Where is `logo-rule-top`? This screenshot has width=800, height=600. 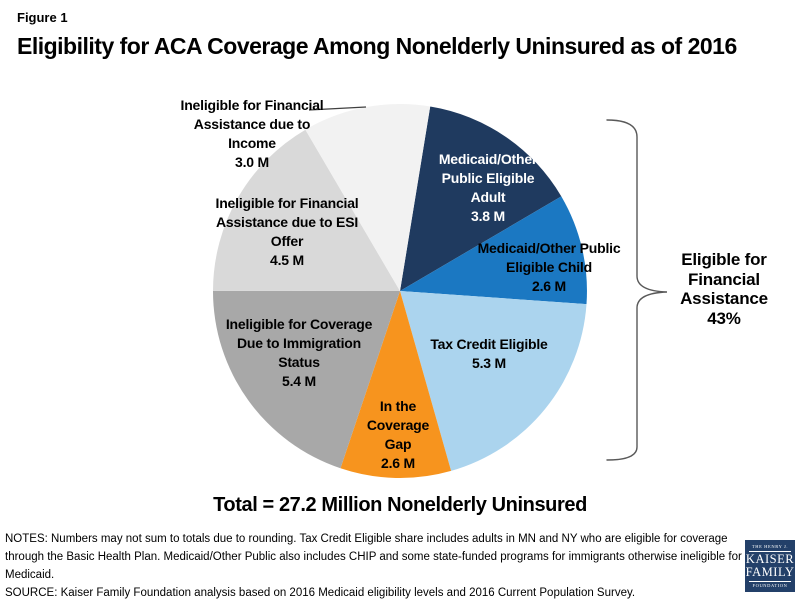 logo-rule-top is located at coordinates (770, 551).